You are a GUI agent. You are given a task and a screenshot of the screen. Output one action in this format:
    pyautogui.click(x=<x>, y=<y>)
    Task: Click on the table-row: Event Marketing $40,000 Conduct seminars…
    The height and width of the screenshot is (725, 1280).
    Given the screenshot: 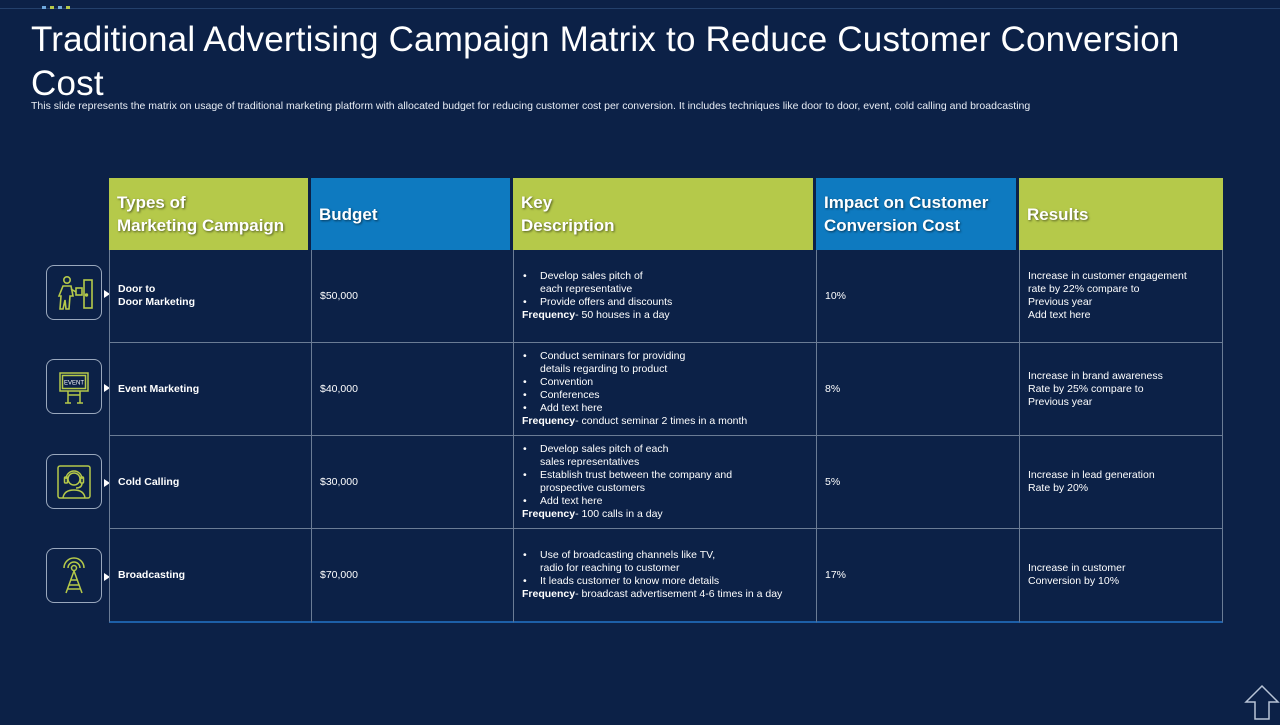 What is the action you would take?
    pyautogui.click(x=666, y=389)
    